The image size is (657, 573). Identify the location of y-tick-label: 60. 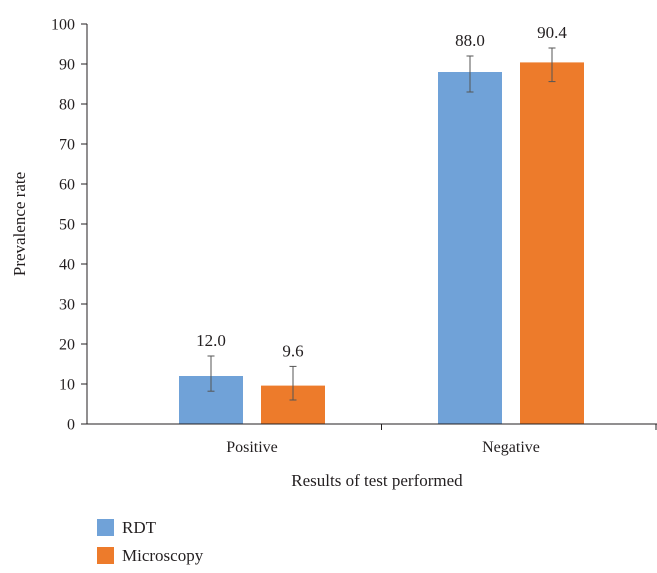
(67, 185).